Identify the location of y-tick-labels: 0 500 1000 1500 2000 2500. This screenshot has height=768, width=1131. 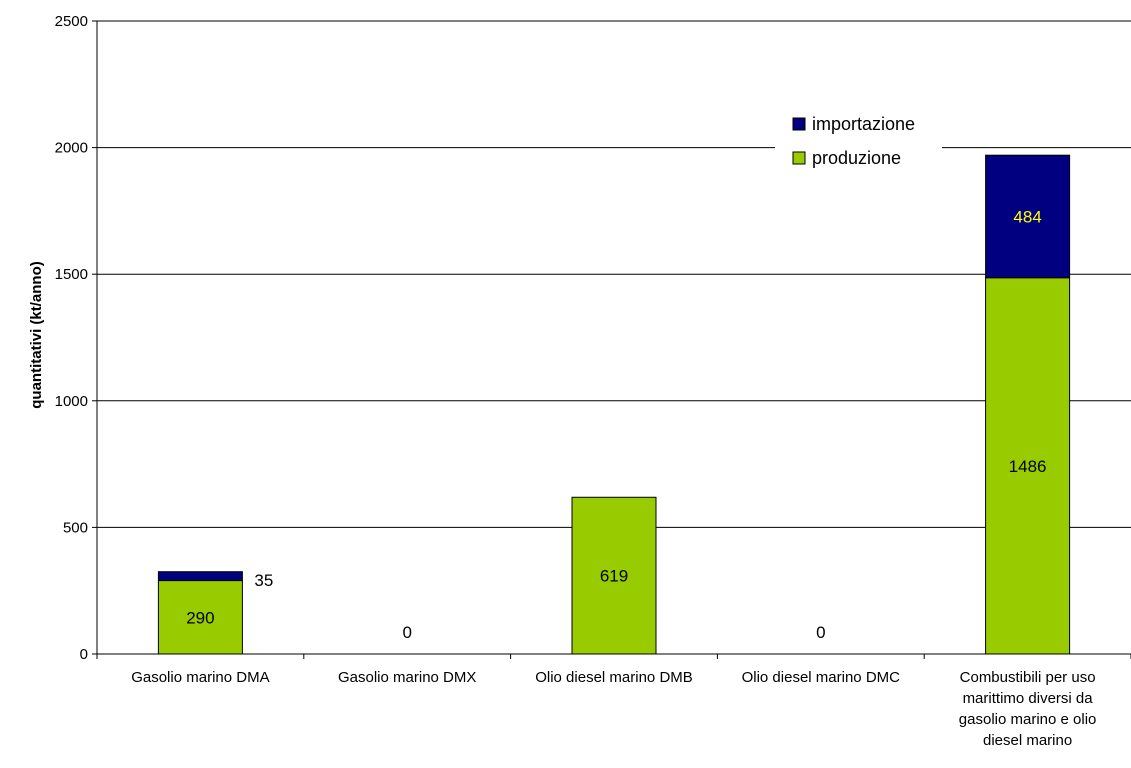
(71, 338).